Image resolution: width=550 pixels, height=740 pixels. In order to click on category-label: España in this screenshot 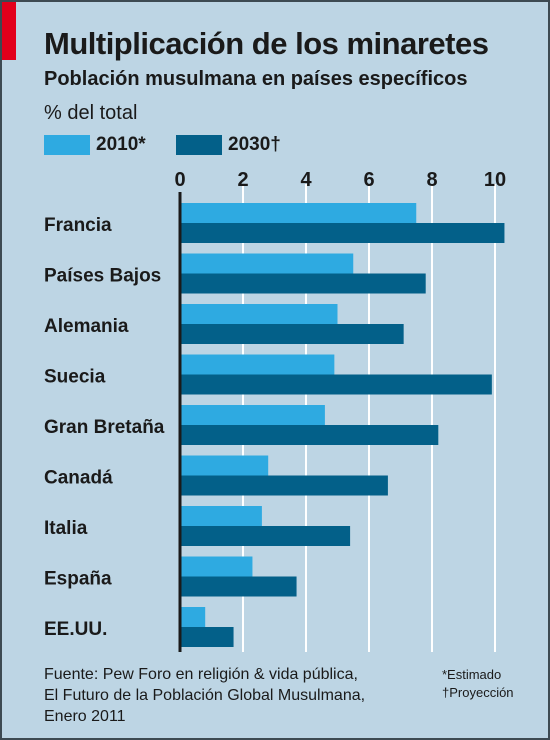, I will do `click(78, 579)`.